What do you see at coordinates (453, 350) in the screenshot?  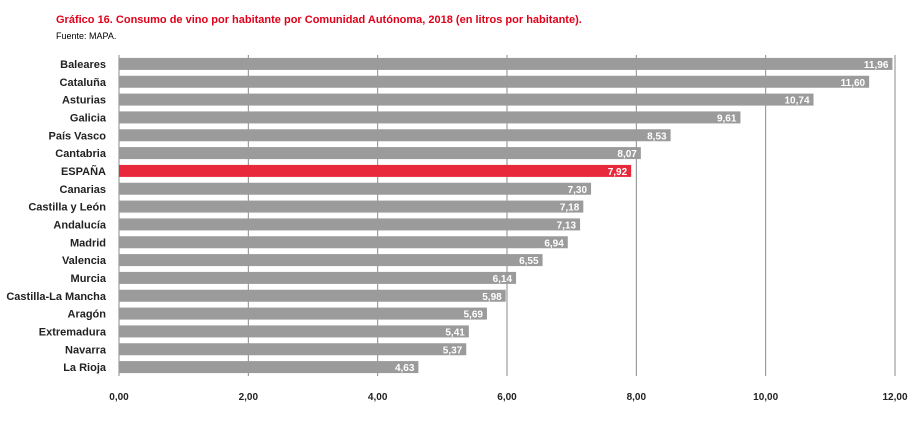 I see `data-label: 5,37` at bounding box center [453, 350].